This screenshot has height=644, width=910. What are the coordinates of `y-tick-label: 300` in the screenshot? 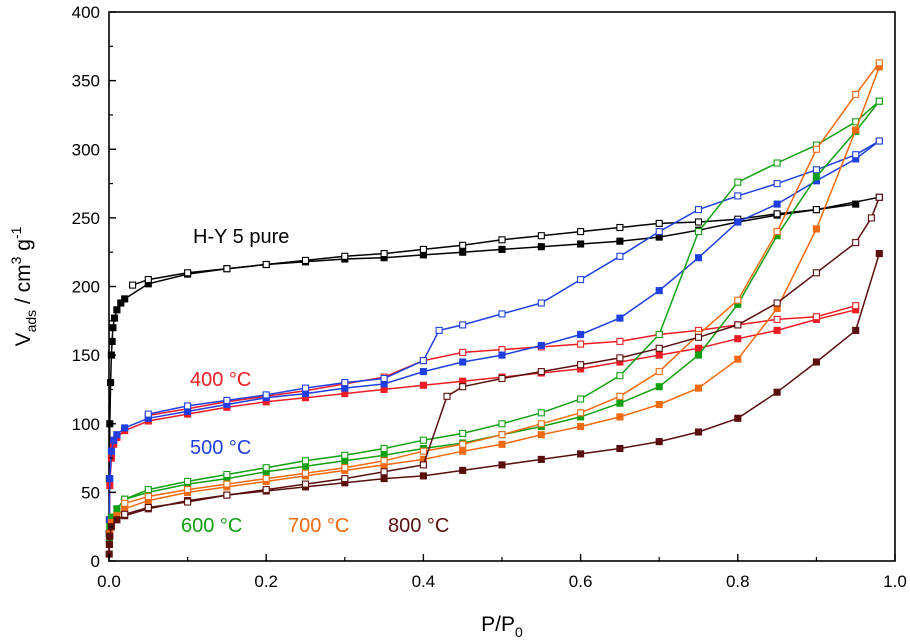 It's located at (86, 149).